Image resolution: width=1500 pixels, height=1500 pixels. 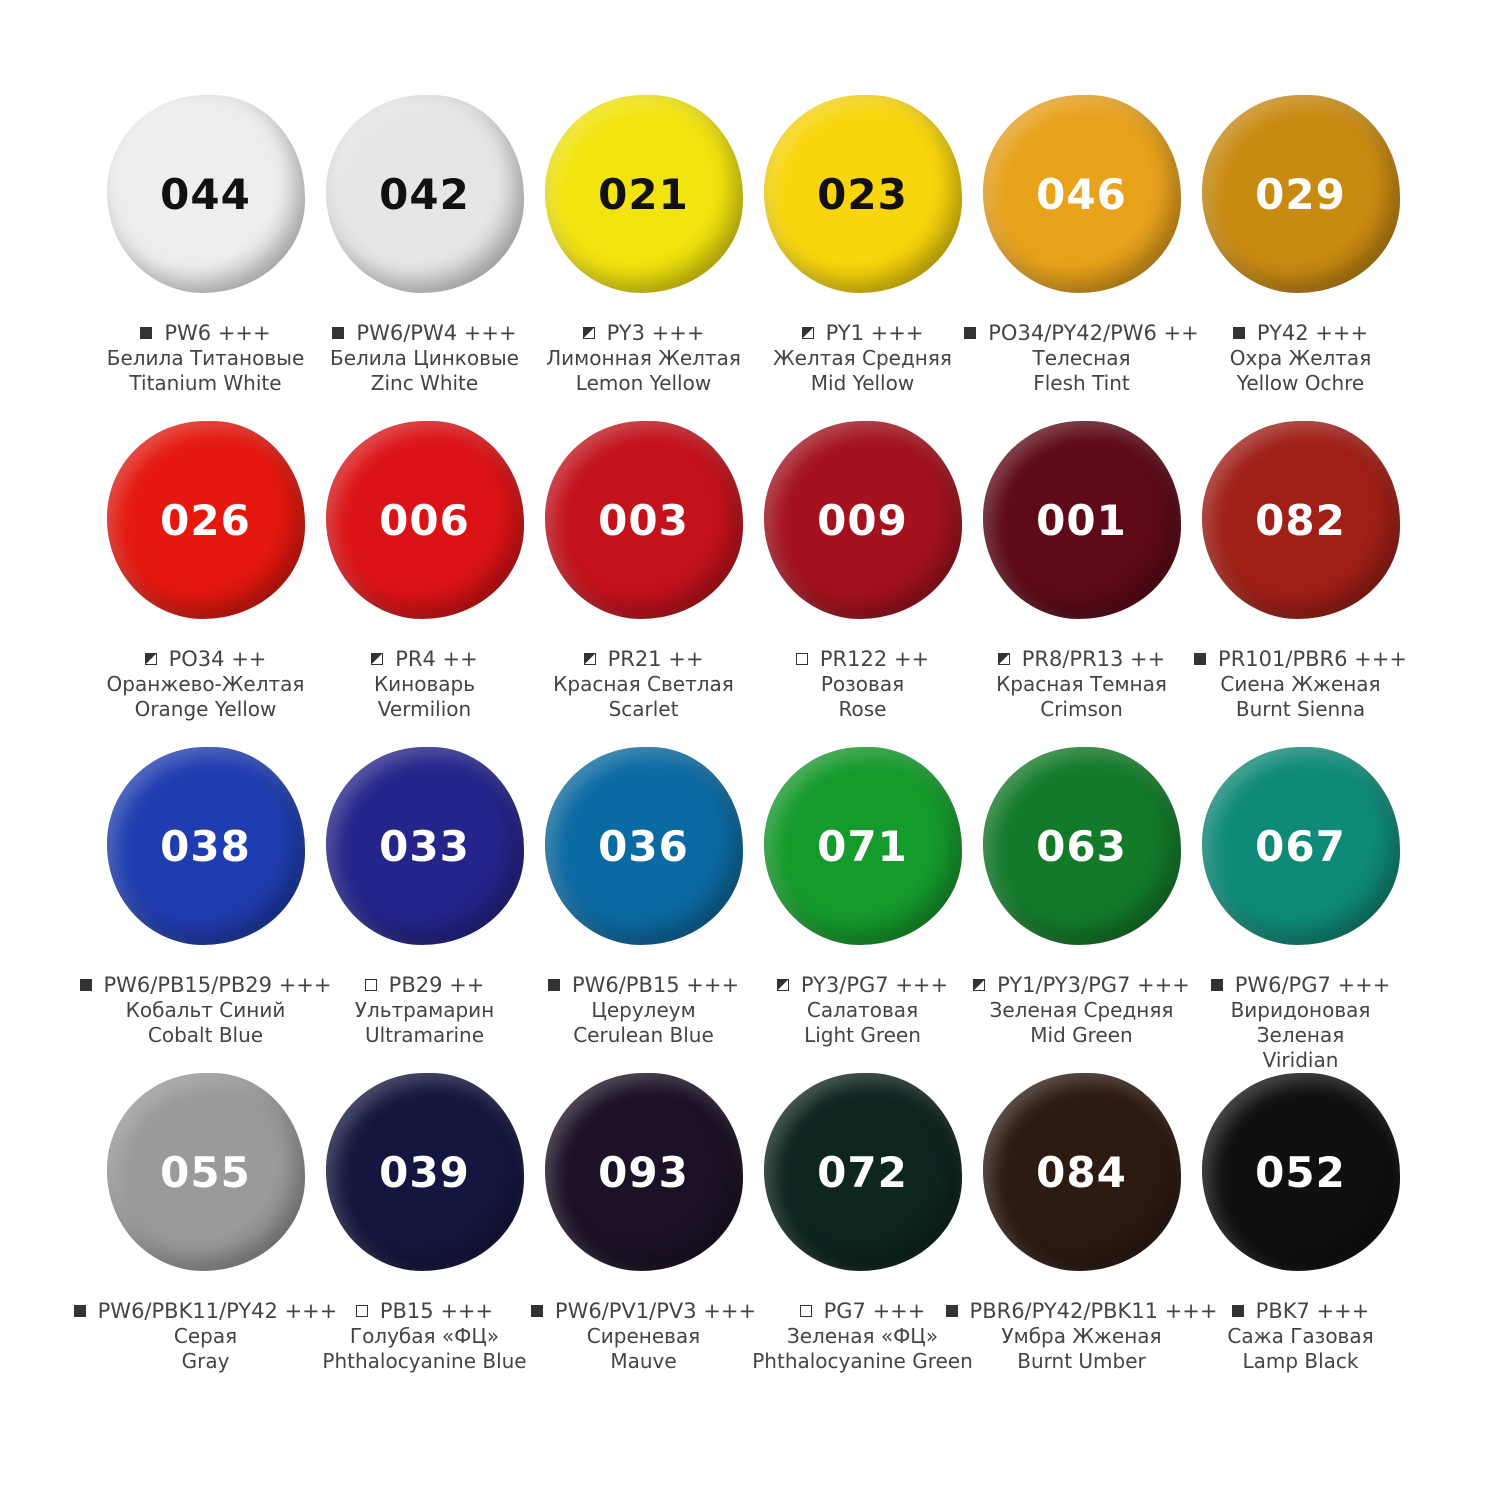 I want to click on paint-swatch: 029 PY42 +++ Охра Желтая Yellow Ochre, so click(x=1300, y=258).